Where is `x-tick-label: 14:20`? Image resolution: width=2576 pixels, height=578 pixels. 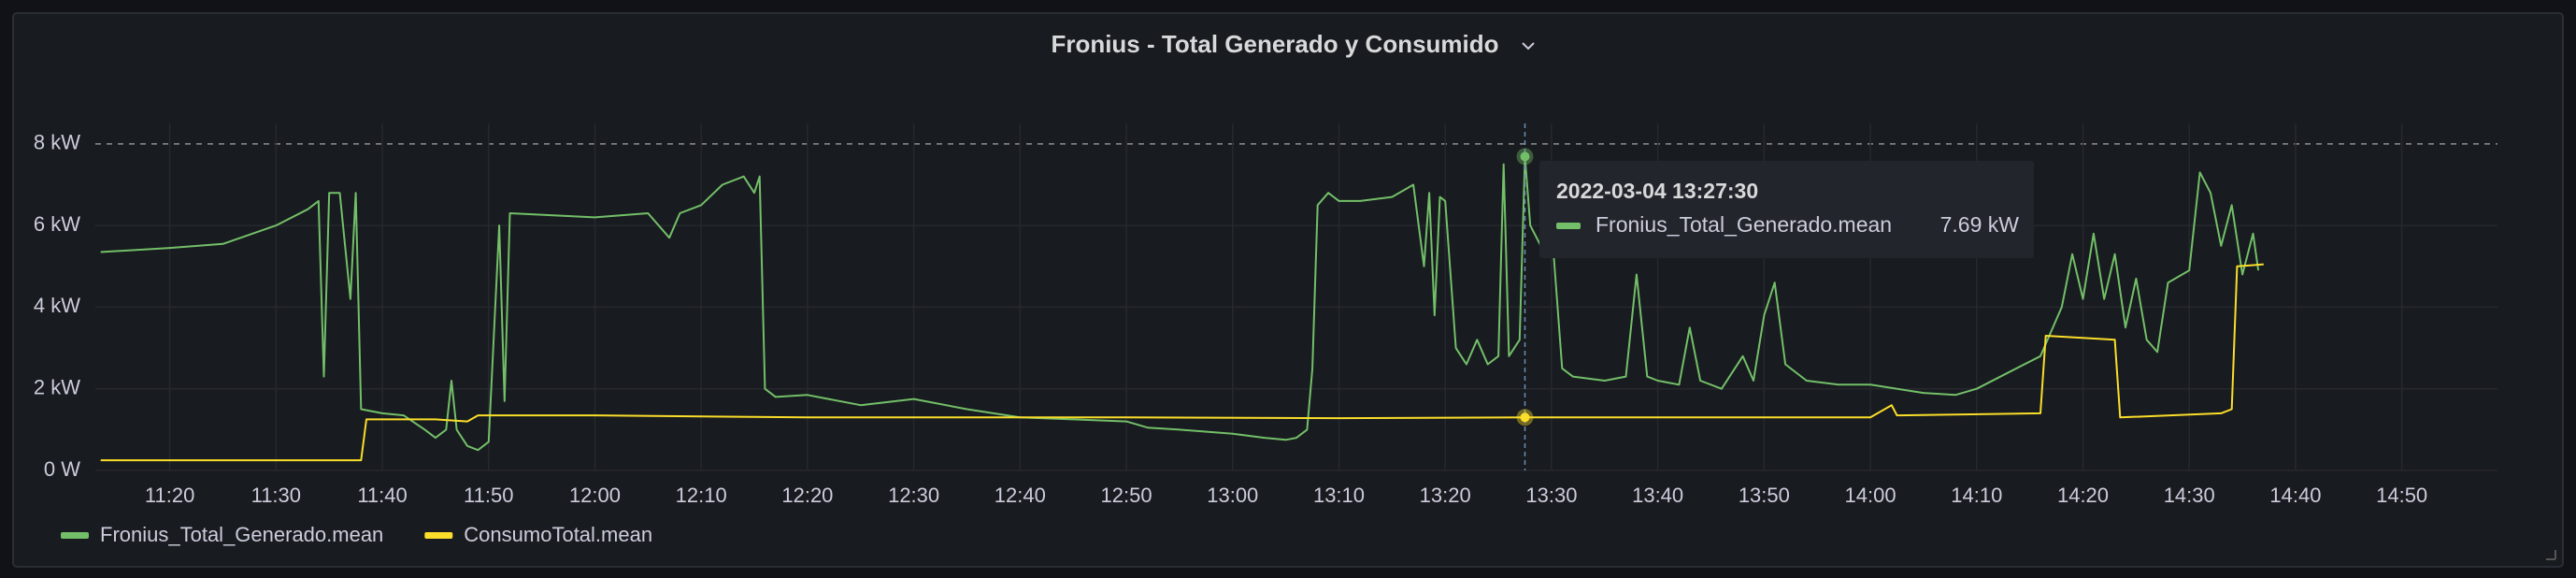
x-tick-label: 14:20 is located at coordinates (2083, 495).